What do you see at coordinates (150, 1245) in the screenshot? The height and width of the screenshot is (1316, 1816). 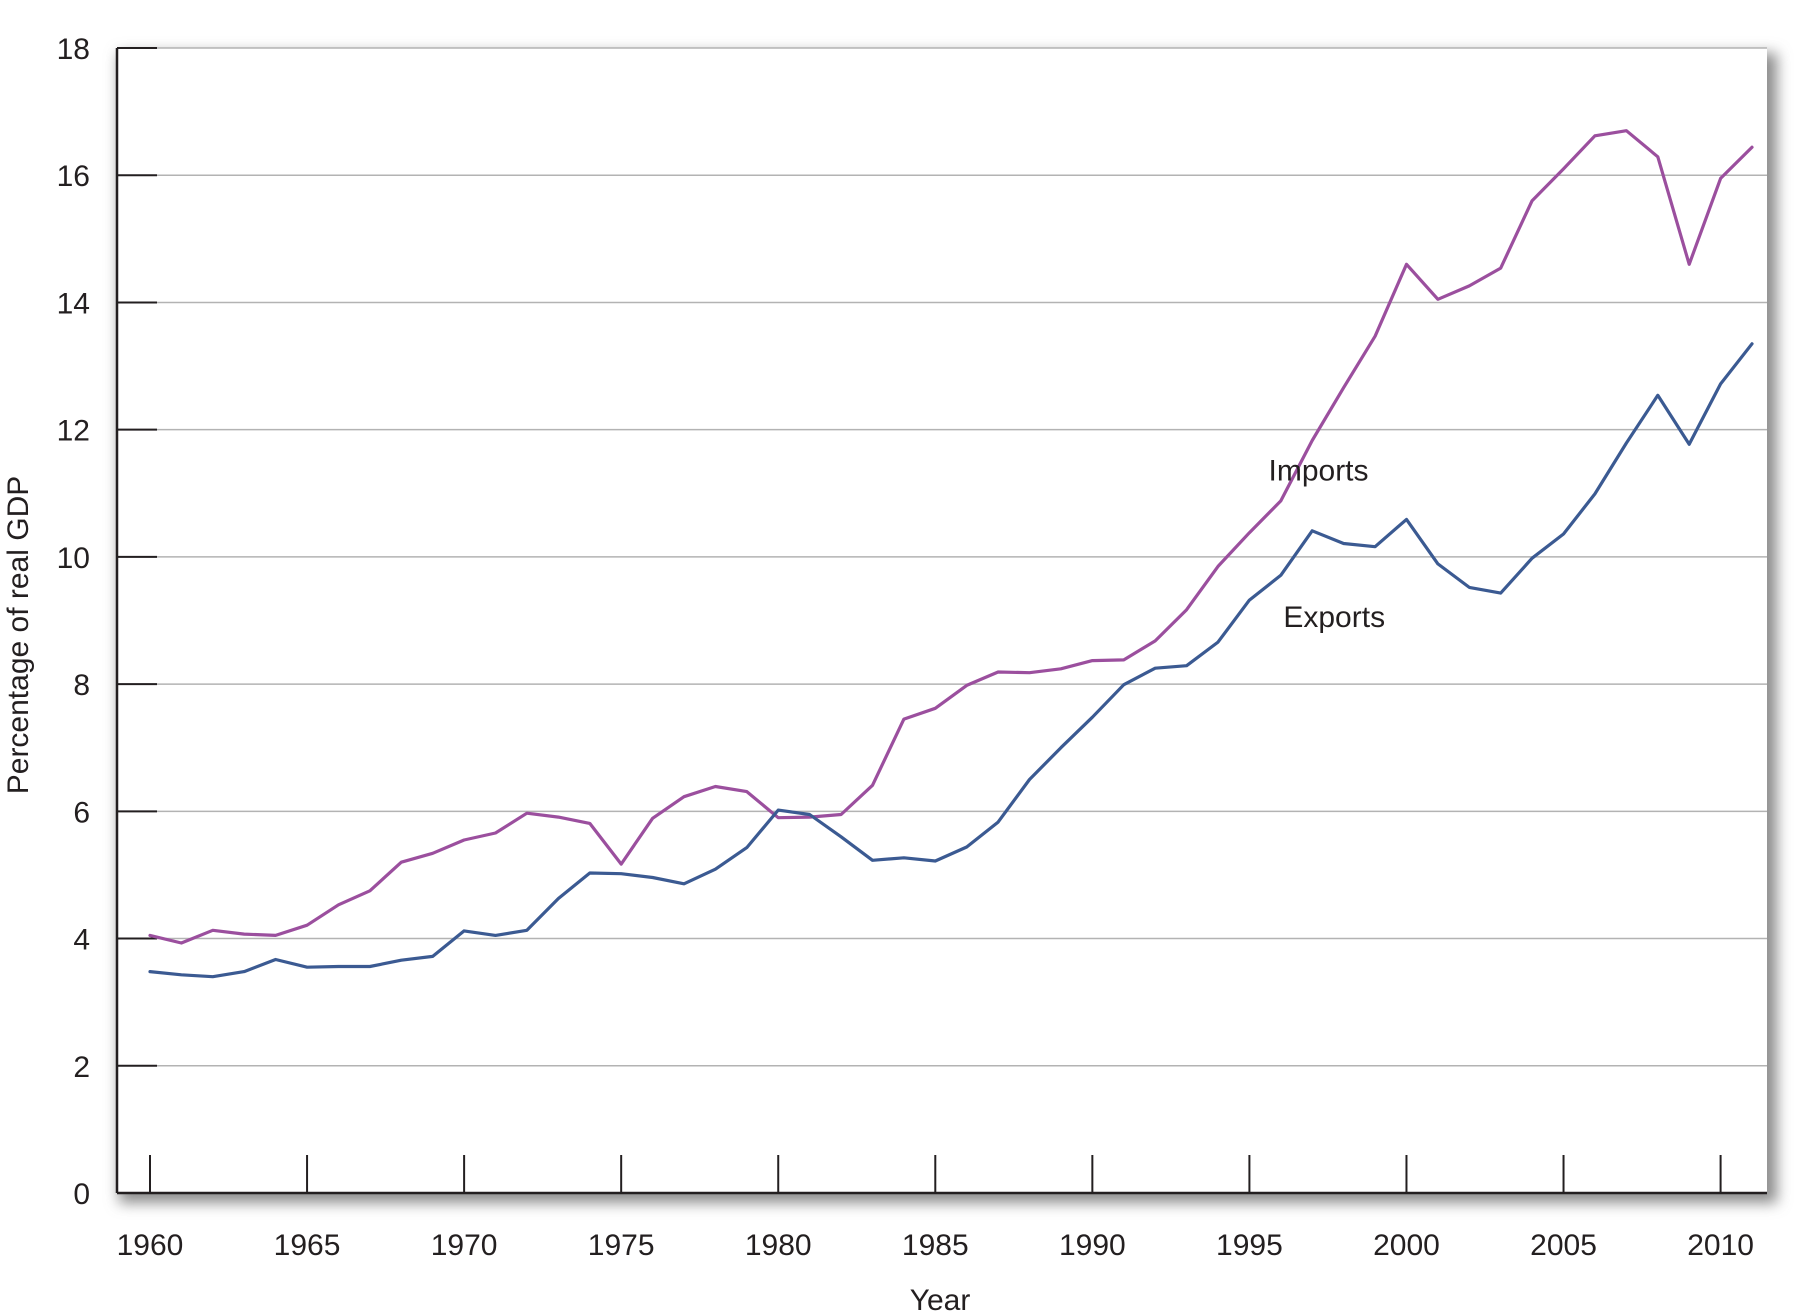 I see `x-tick-label: 1960` at bounding box center [150, 1245].